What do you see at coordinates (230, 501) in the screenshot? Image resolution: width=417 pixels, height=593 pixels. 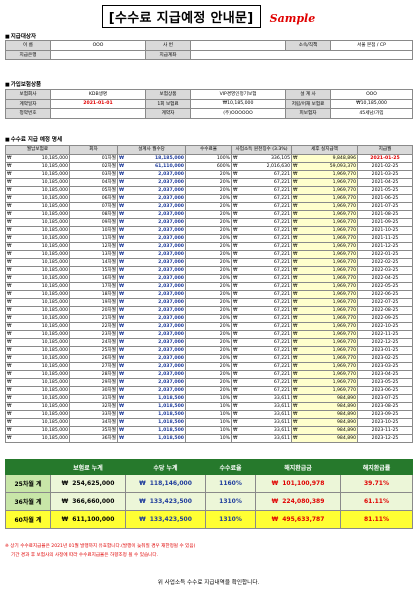 I see `summary-rate: 1310%` at bounding box center [230, 501].